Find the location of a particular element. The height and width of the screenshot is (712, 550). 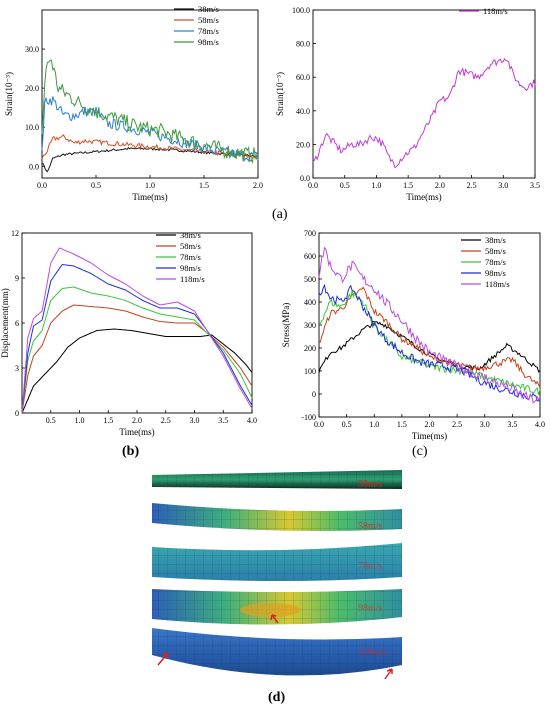

y-axis-label: Displacement(mm) is located at coordinates (5, 322).